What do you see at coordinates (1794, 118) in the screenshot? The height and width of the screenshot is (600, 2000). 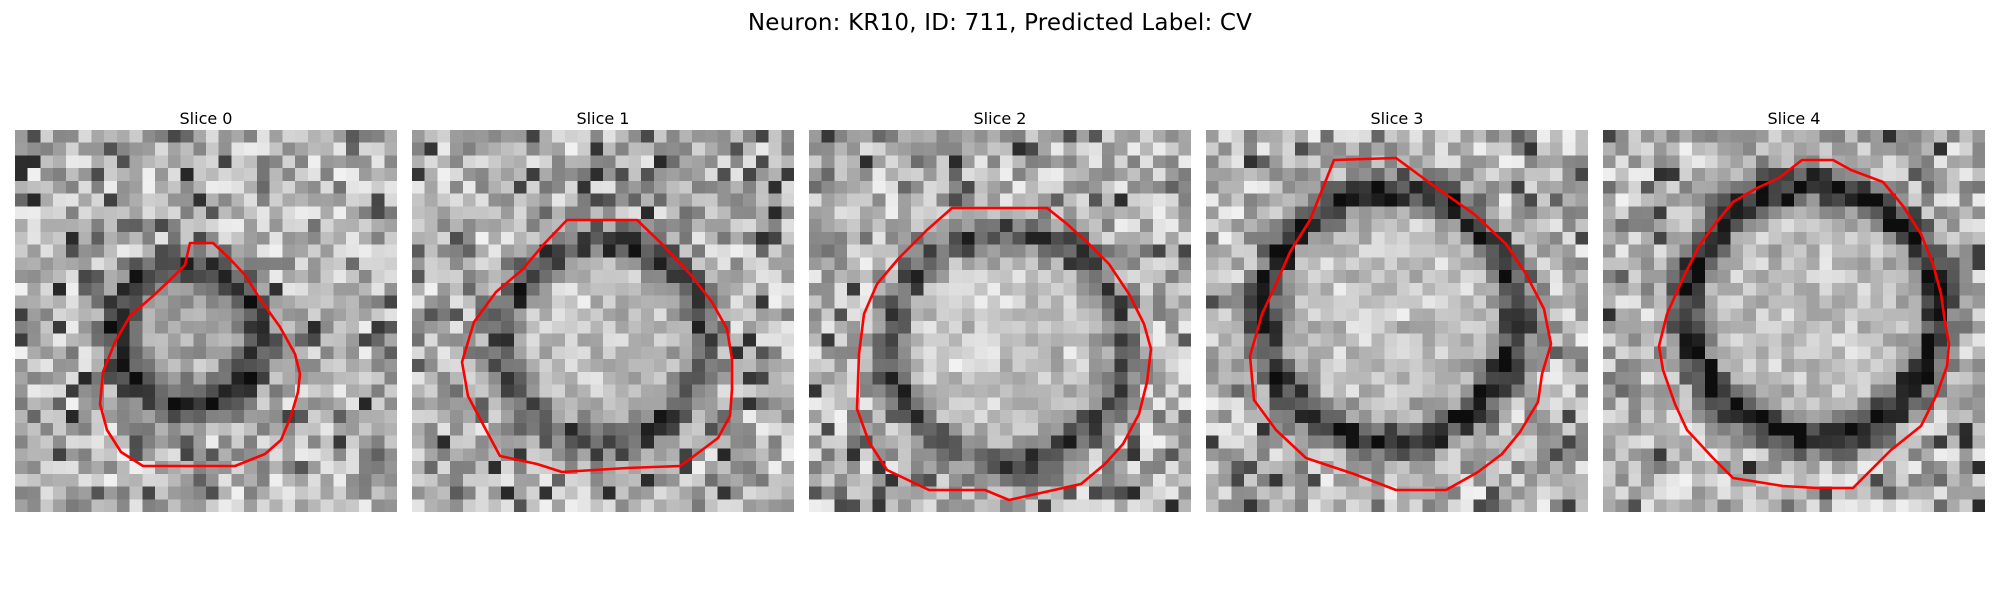 I see `slice-title-4: Slice 4` at bounding box center [1794, 118].